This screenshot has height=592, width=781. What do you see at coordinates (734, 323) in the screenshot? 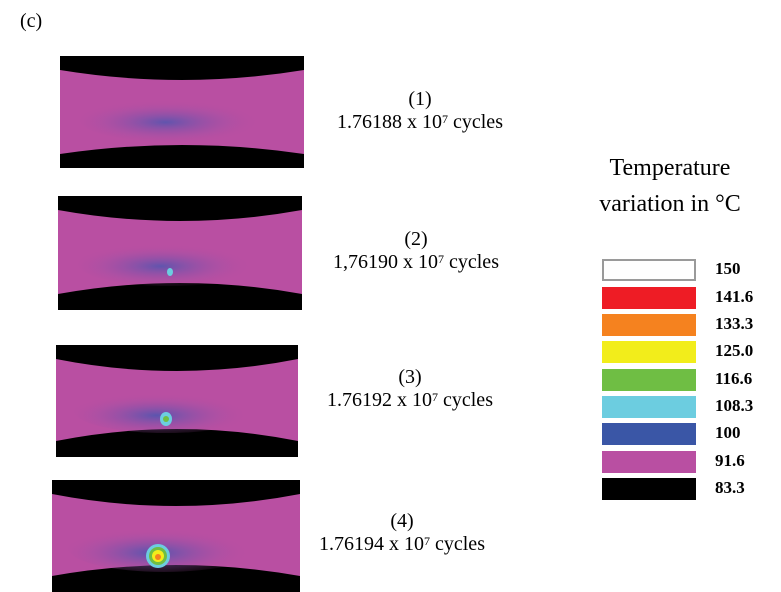
I see `legend-value: 133.3` at bounding box center [734, 323].